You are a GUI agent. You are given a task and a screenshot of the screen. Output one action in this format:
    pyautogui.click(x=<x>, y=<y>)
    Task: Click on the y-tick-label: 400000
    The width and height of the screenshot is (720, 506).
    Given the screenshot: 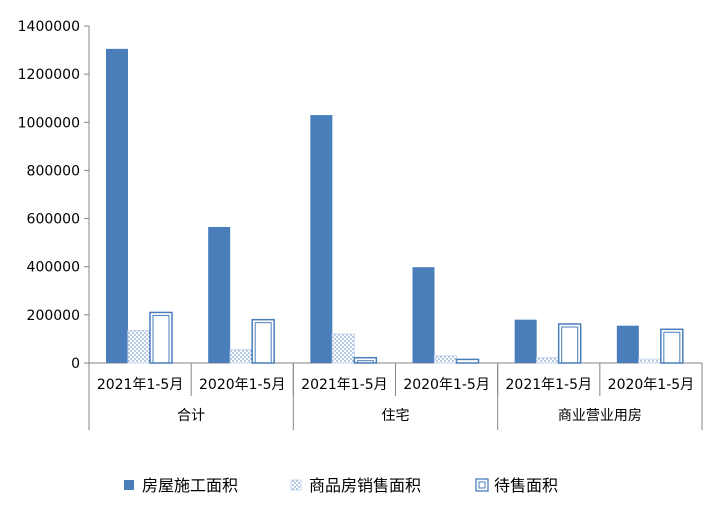 What is the action you would take?
    pyautogui.click(x=53, y=268)
    